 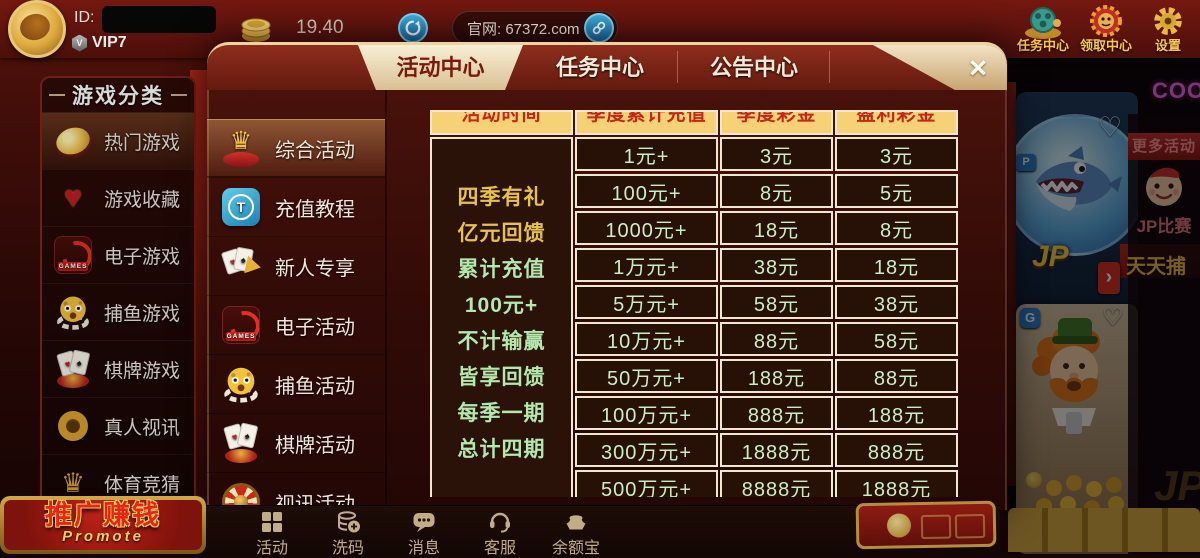 I want to click on table-cell: 100万元+, so click(x=646, y=413).